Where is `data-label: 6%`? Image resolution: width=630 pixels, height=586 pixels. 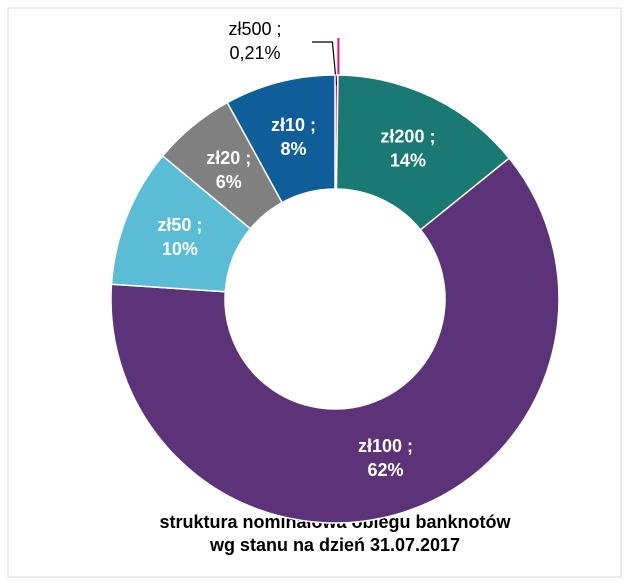 data-label: 6% is located at coordinates (229, 182).